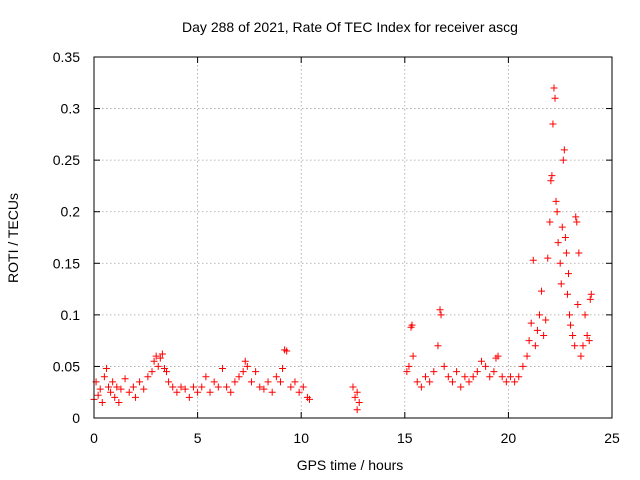  Describe the element at coordinates (71, 212) in the screenshot. I see `y-tick-label: 0.2` at that location.